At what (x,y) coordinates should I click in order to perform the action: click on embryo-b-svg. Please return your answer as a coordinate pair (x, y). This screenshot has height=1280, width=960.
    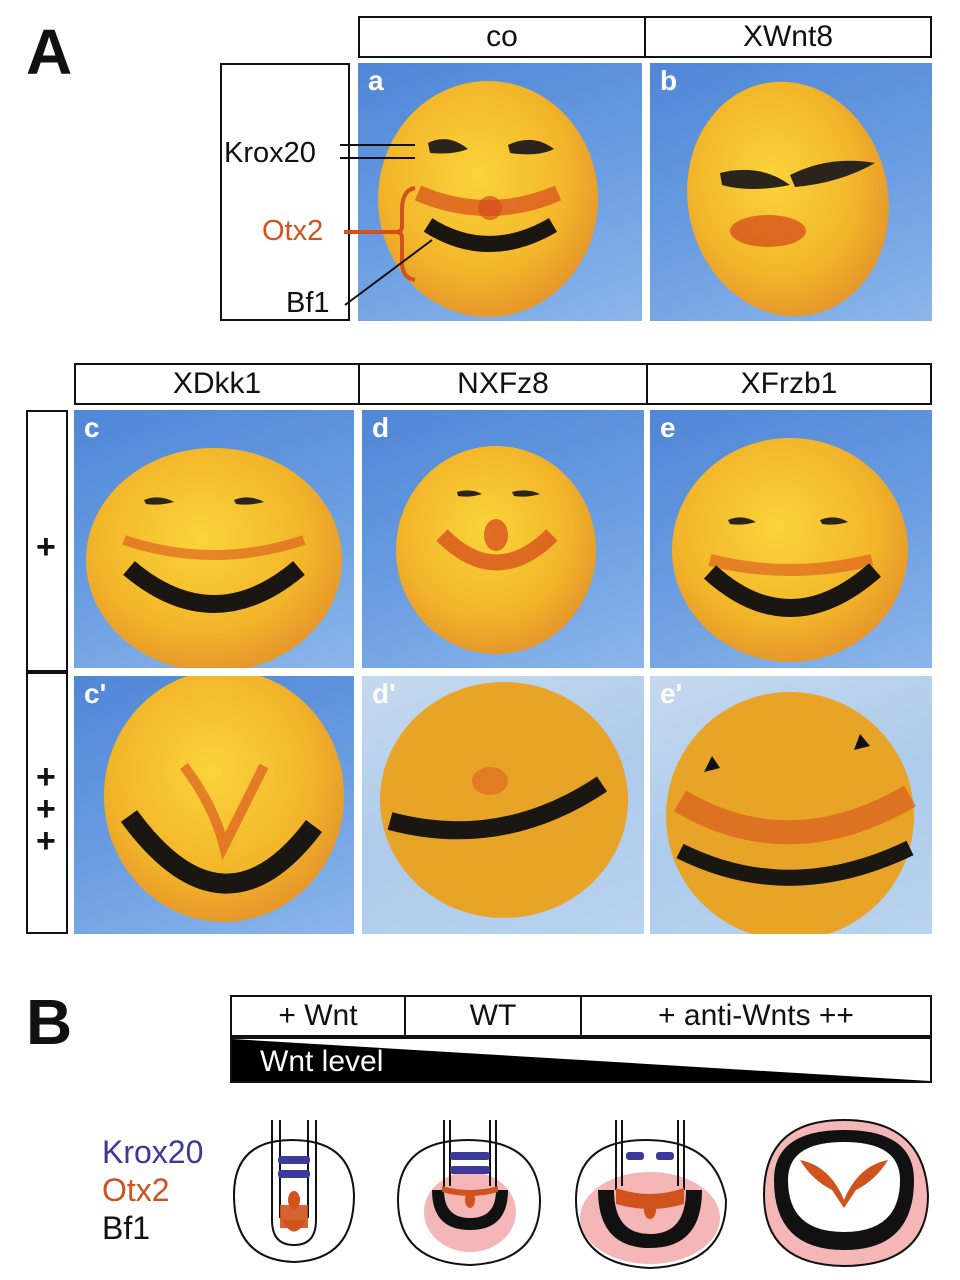
    Looking at the image, I should click on (788, 199).